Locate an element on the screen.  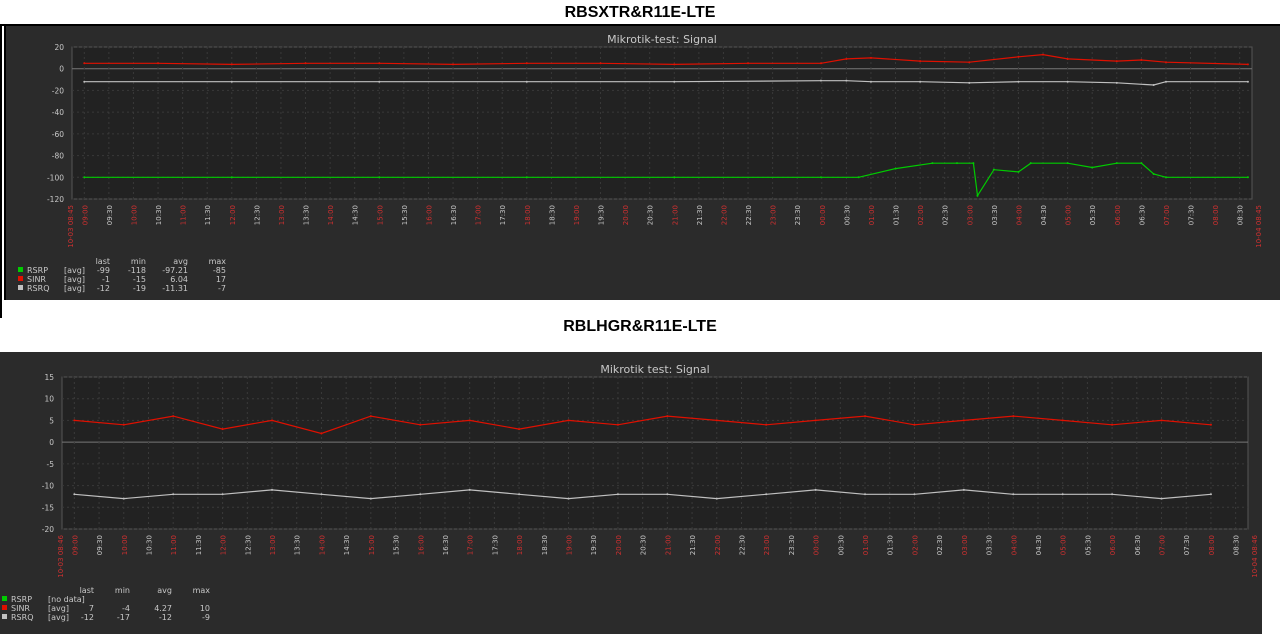
x-tick-label: 23:00 is located at coordinates (767, 545).